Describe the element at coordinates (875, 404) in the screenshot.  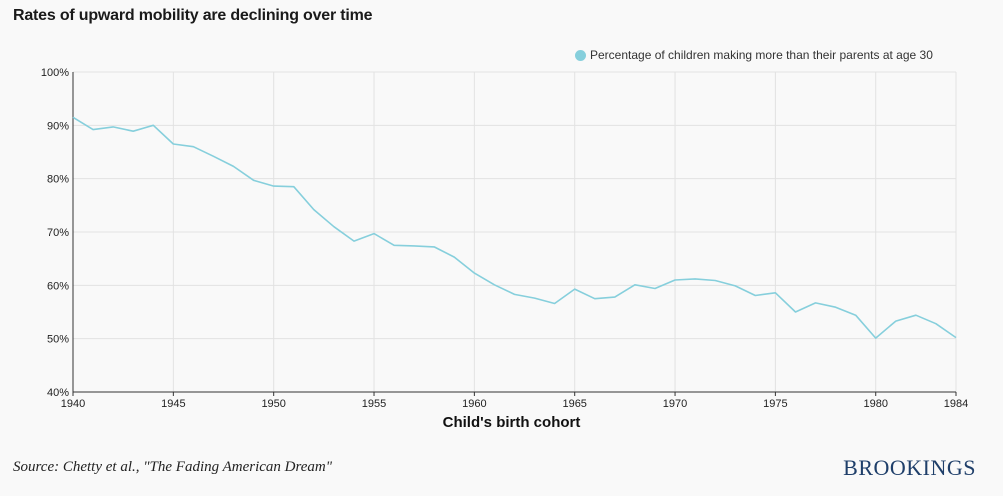
I see `x-tick-label: 1980` at that location.